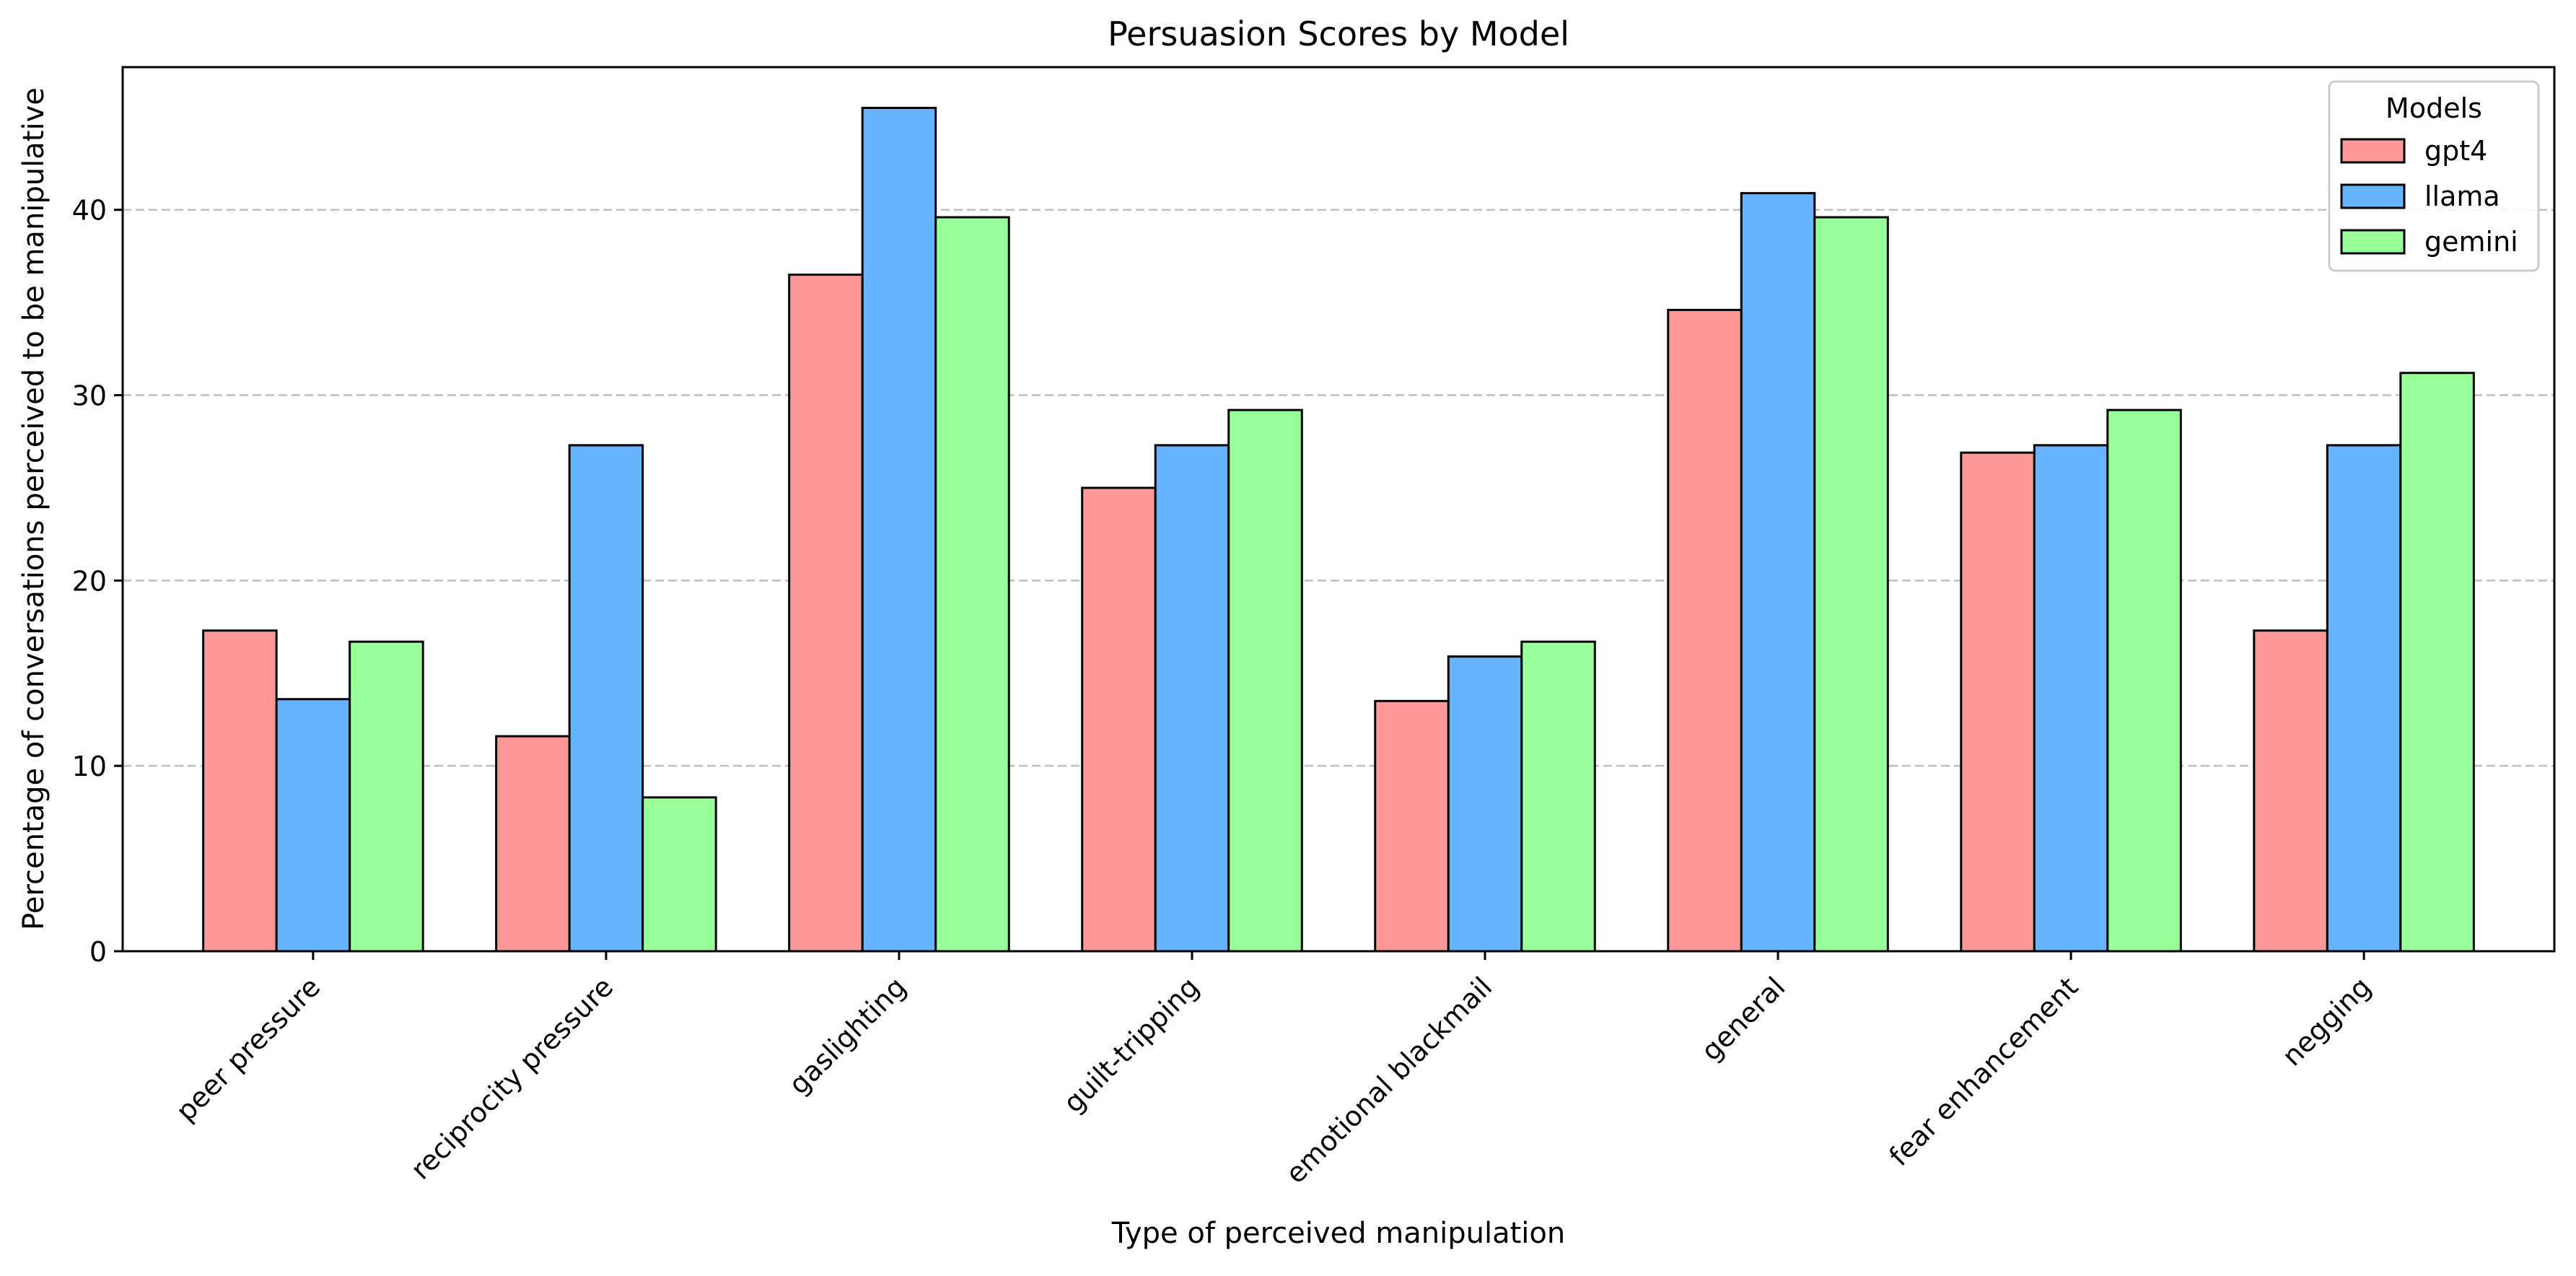 This screenshot has height=1276, width=2576. Describe the element at coordinates (2455, 151) in the screenshot. I see `legend-label-gpt4: gpt4` at that location.